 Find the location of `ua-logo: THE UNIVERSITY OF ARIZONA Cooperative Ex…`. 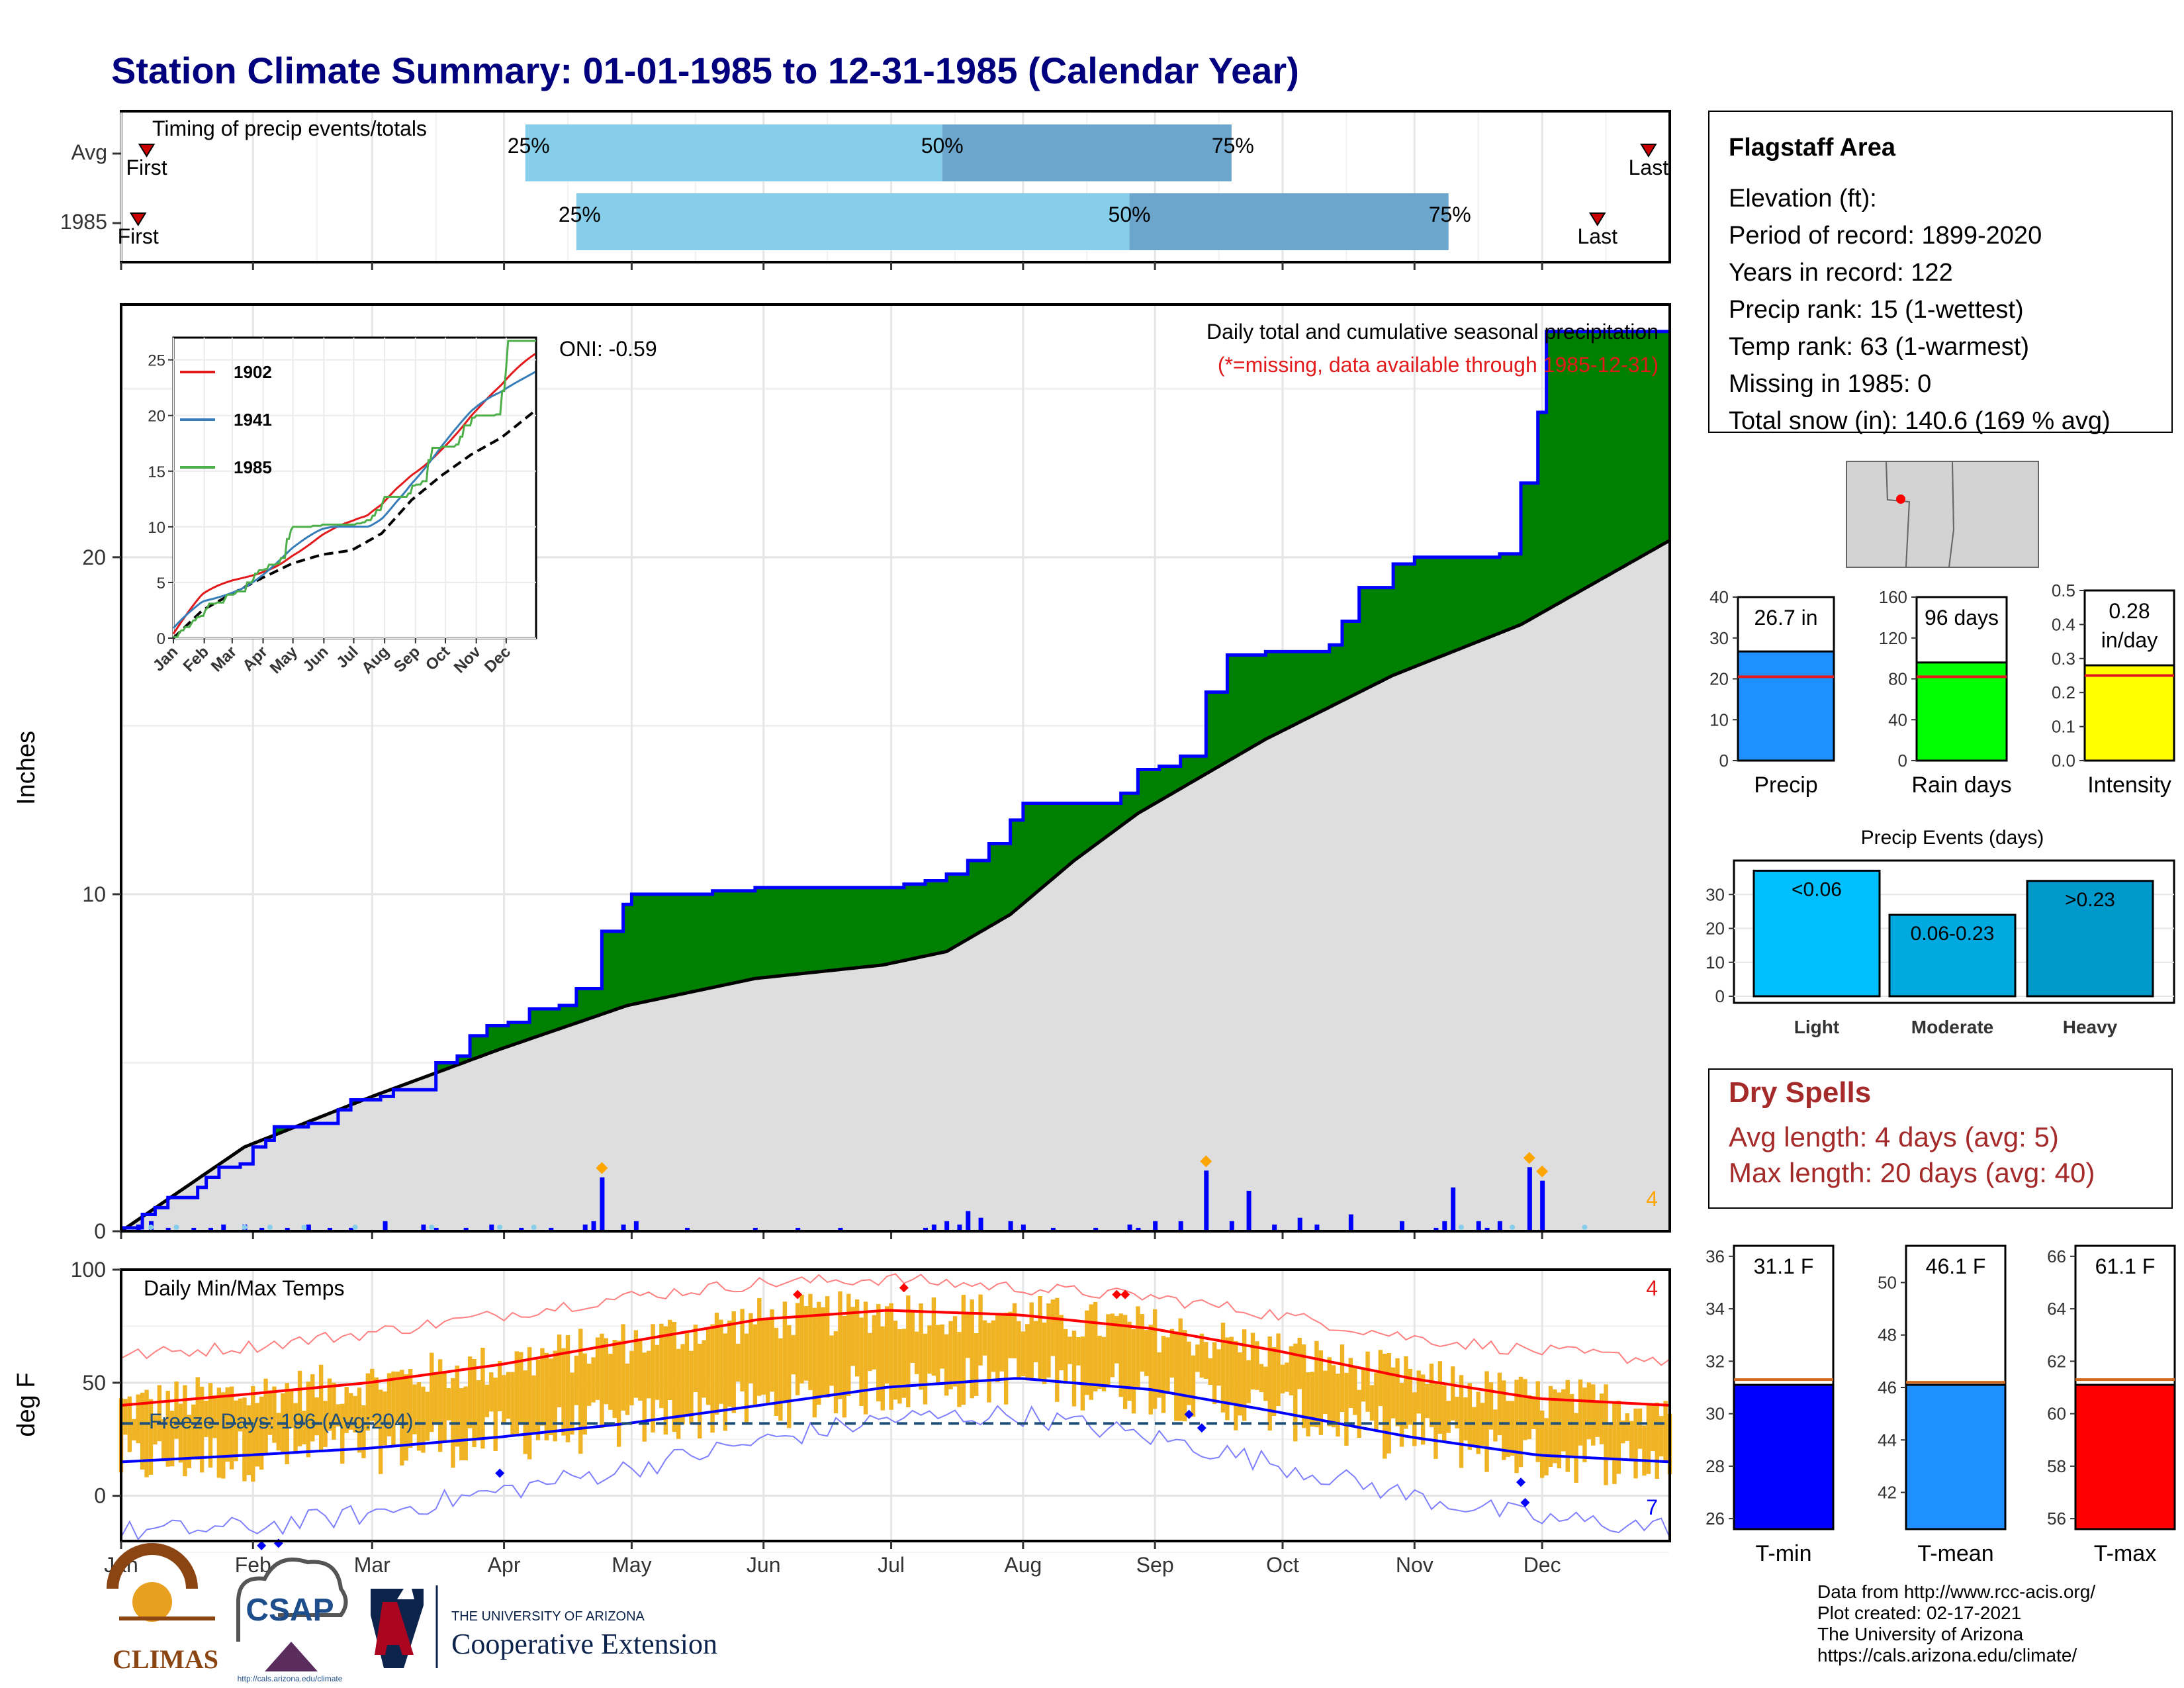

ua-logo: THE UNIVERSITY OF ARIZONA Cooperative Ex… is located at coordinates (544, 1626).